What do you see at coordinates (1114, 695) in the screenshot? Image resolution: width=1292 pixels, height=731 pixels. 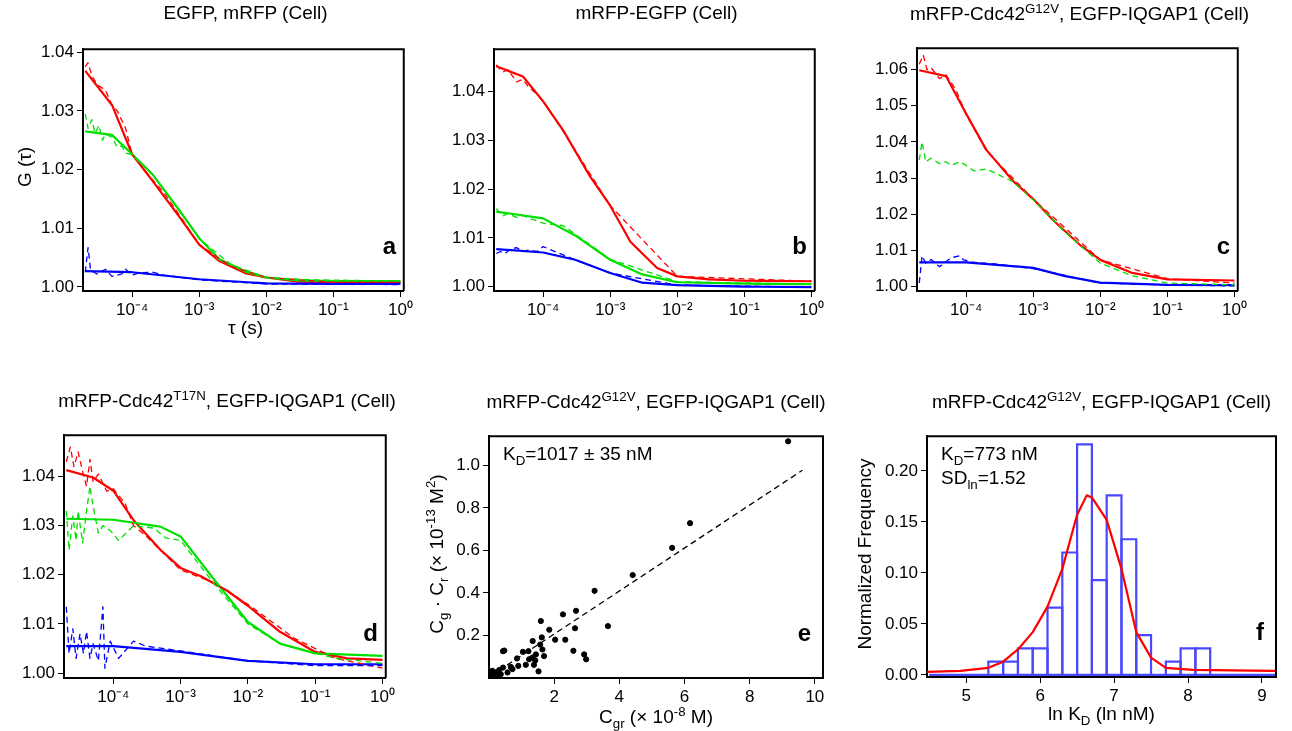 I see `x-tick-label: 7` at bounding box center [1114, 695].